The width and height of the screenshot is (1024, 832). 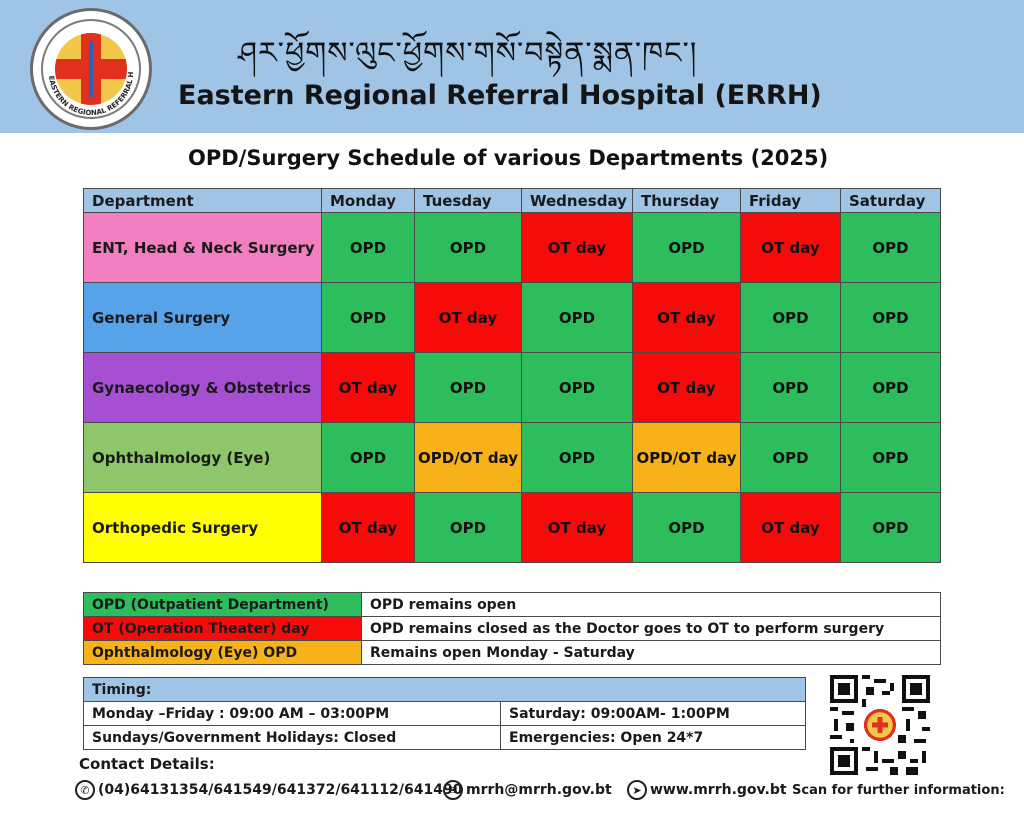 What do you see at coordinates (368, 200) in the screenshot?
I see `col-monday: Monday` at bounding box center [368, 200].